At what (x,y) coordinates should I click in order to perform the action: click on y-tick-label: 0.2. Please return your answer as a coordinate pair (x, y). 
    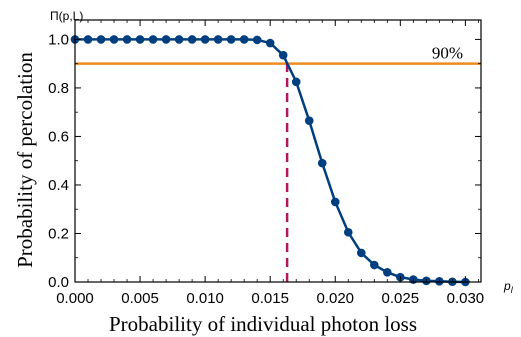
    Looking at the image, I should click on (58, 233).